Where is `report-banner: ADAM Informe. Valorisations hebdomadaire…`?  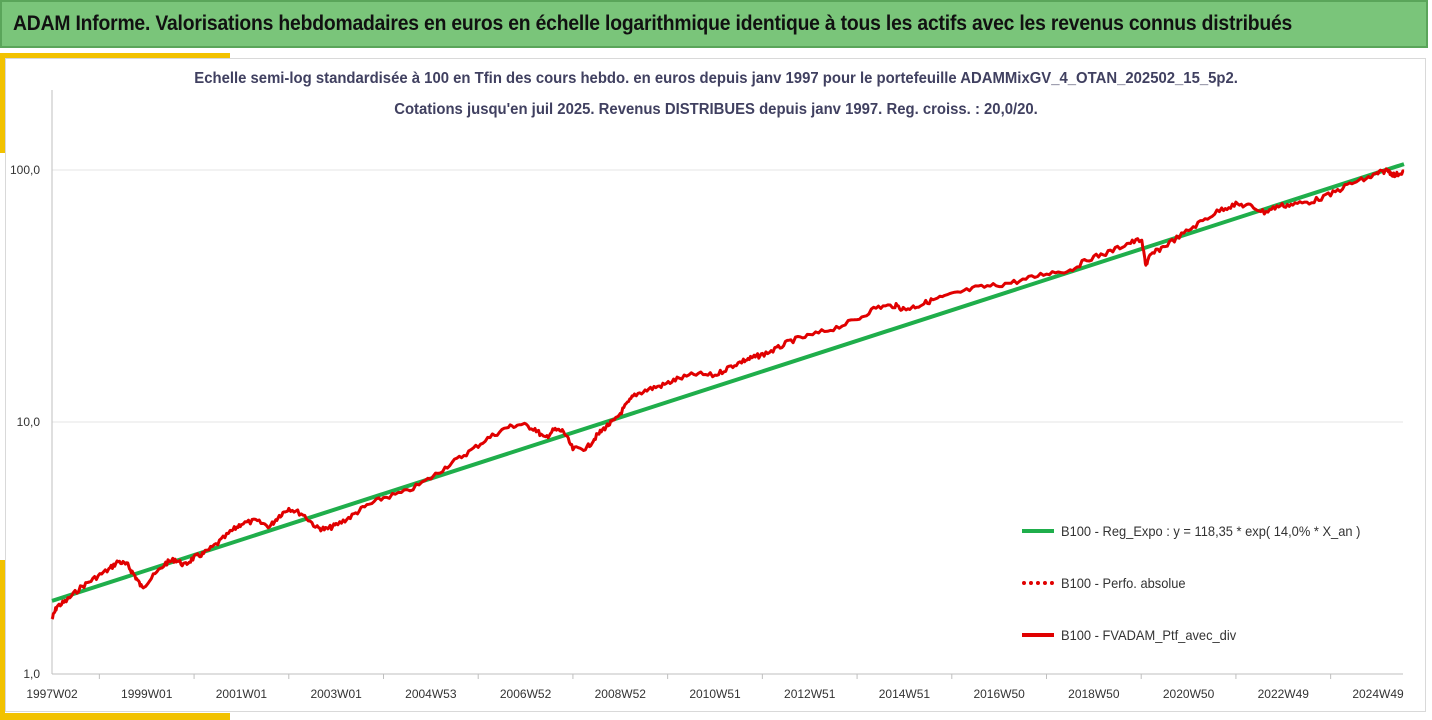 report-banner: ADAM Informe. Valorisations hebdomadaire… is located at coordinates (714, 24).